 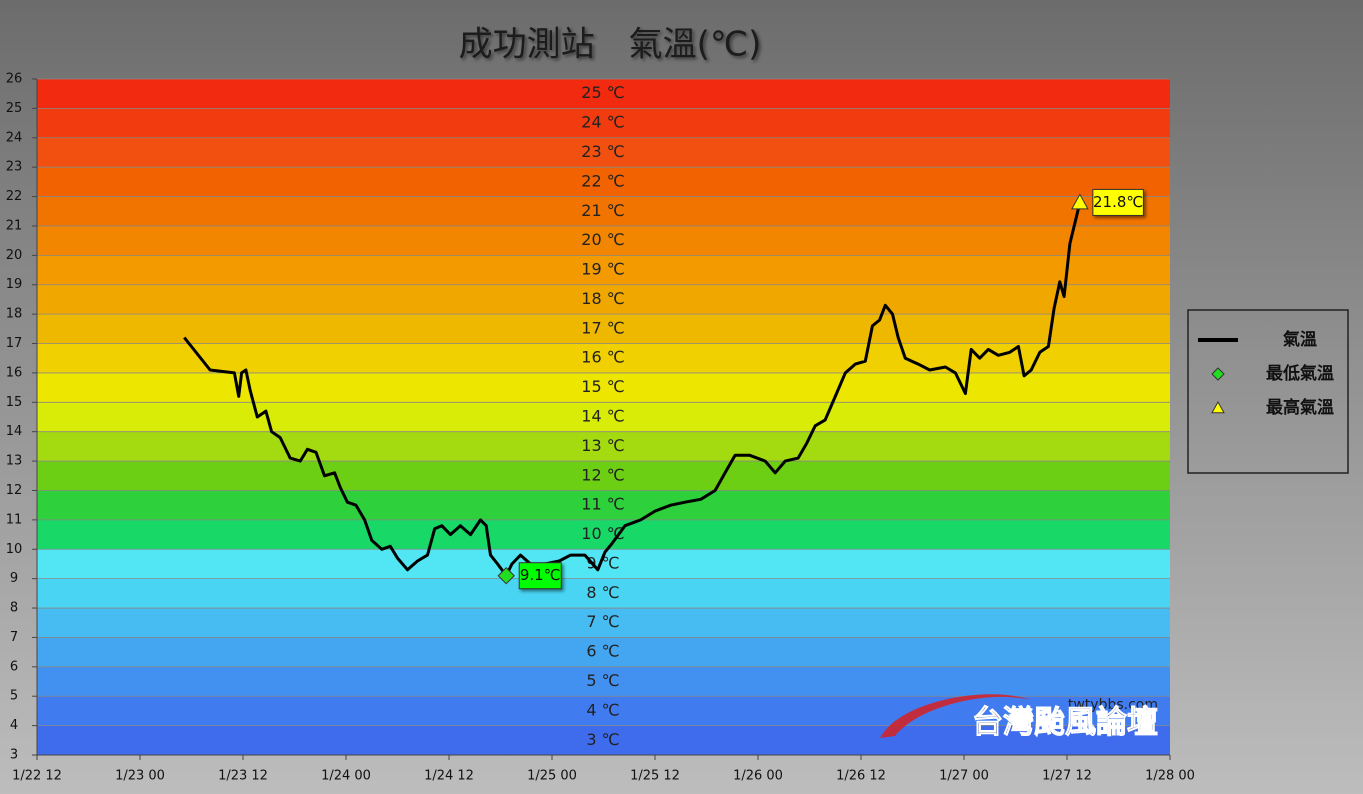 I want to click on y-tick-label: 9, so click(x=14, y=578).